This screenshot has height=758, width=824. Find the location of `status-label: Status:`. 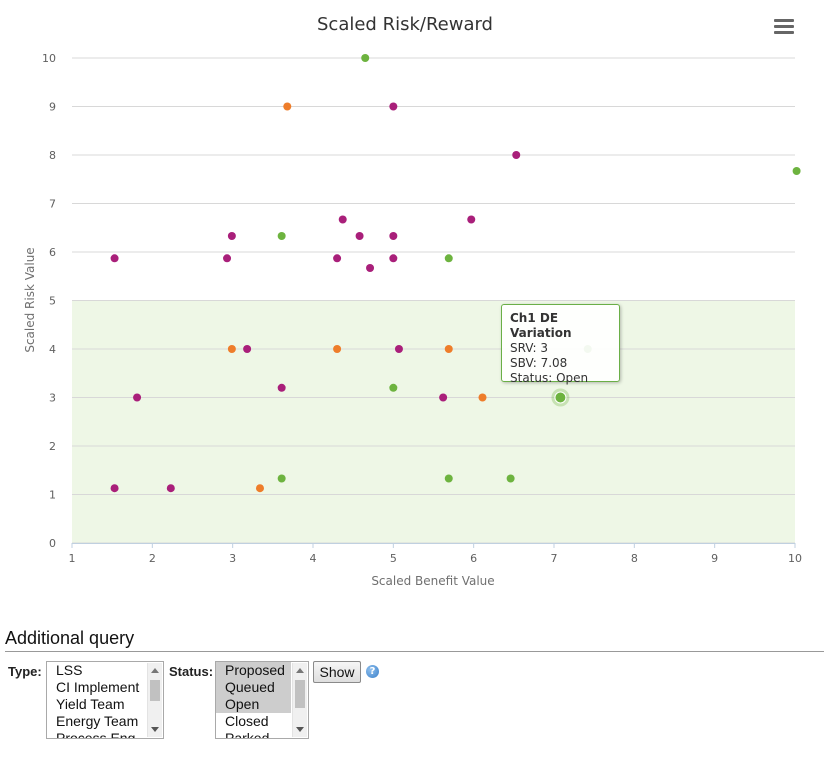

status-label: Status: is located at coordinates (191, 671).